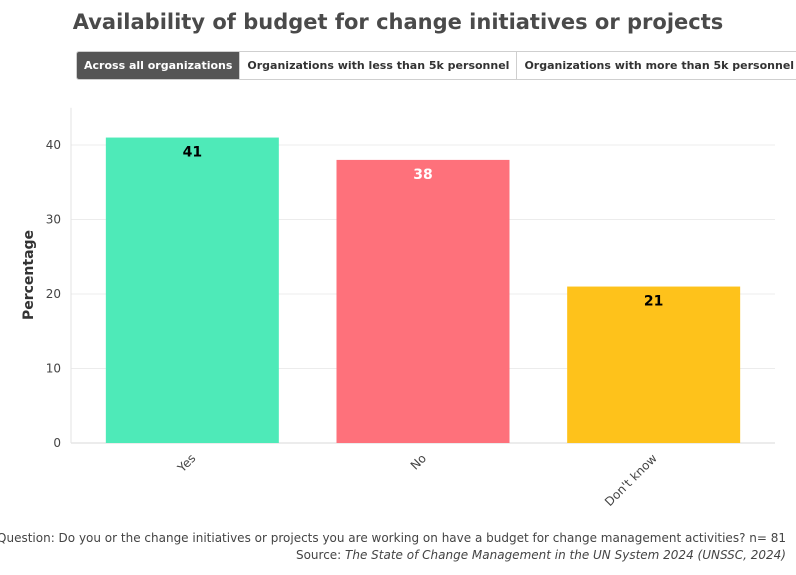 Image resolution: width=796 pixels, height=575 pixels. Describe the element at coordinates (186, 463) in the screenshot. I see `x-tick-label: Yes` at that location.